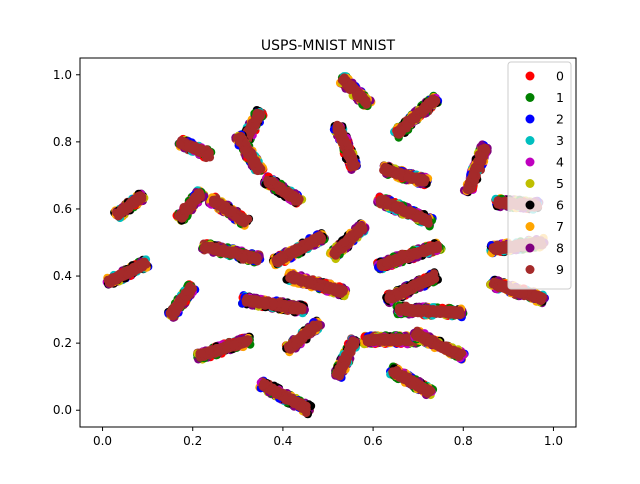 Image resolution: width=640 pixels, height=484 pixels. I want to click on chart-title: USPS-MNIST MNIST, so click(328, 46).